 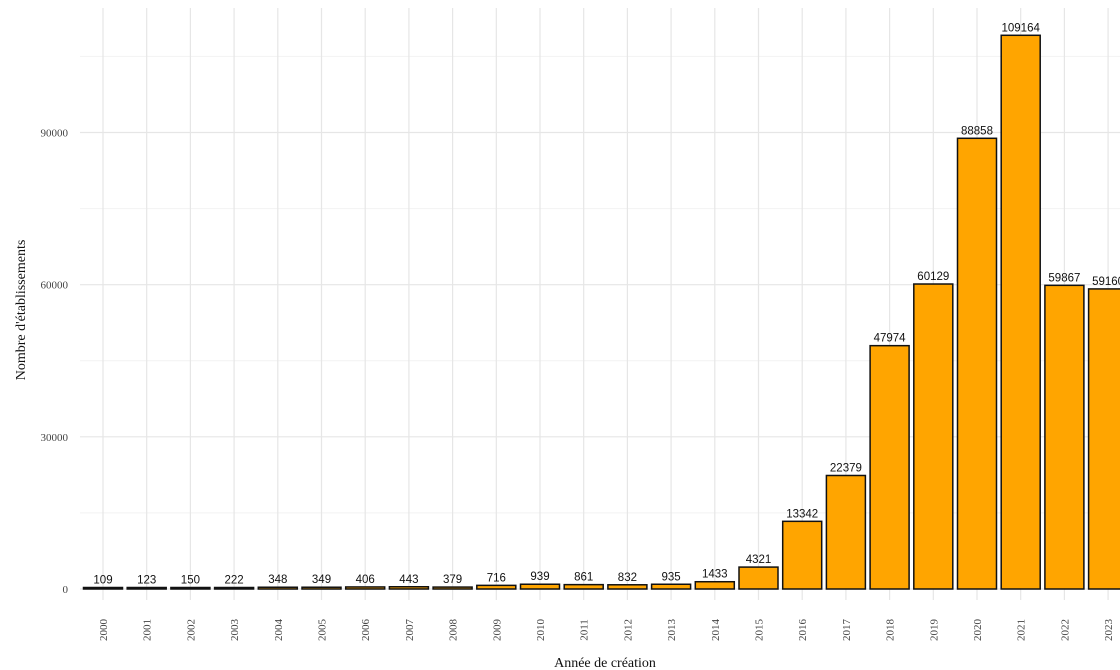 I want to click on x-tick-label: 2016, so click(x=803, y=630).